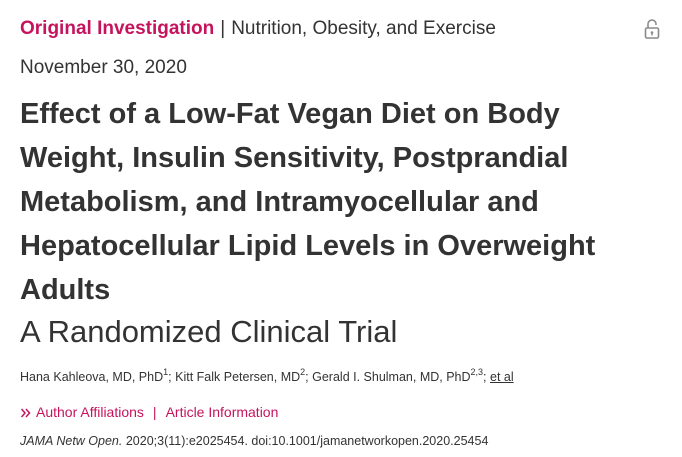 This screenshot has height=457, width=682. I want to click on affiliation-marker: 2, so click(303, 371).